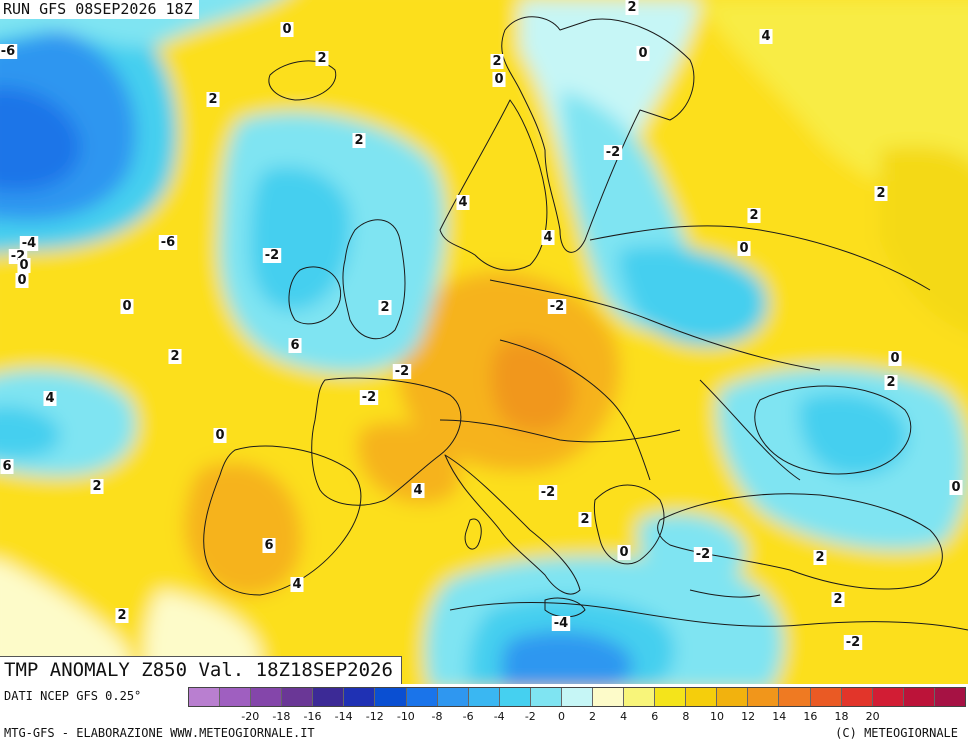 The width and height of the screenshot is (968, 745). I want to click on legend-tick: 6, so click(655, 716).